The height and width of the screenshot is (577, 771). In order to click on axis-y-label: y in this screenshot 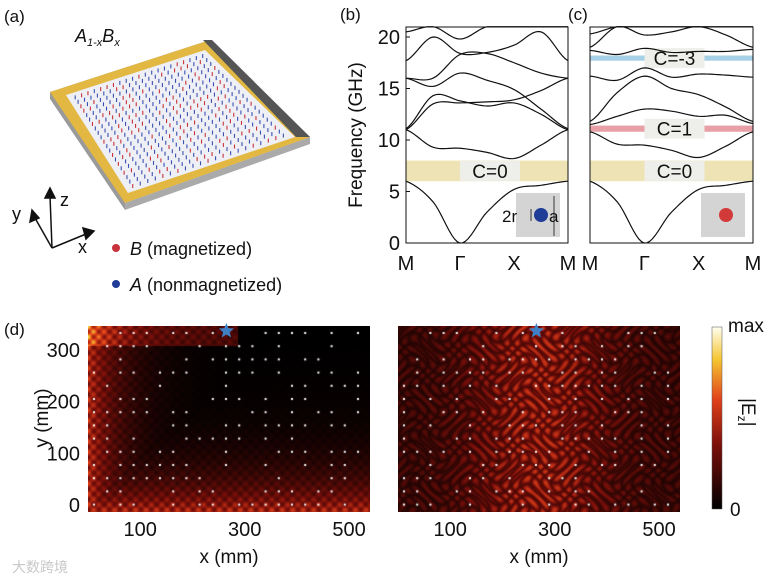, I will do `click(16, 214)`.